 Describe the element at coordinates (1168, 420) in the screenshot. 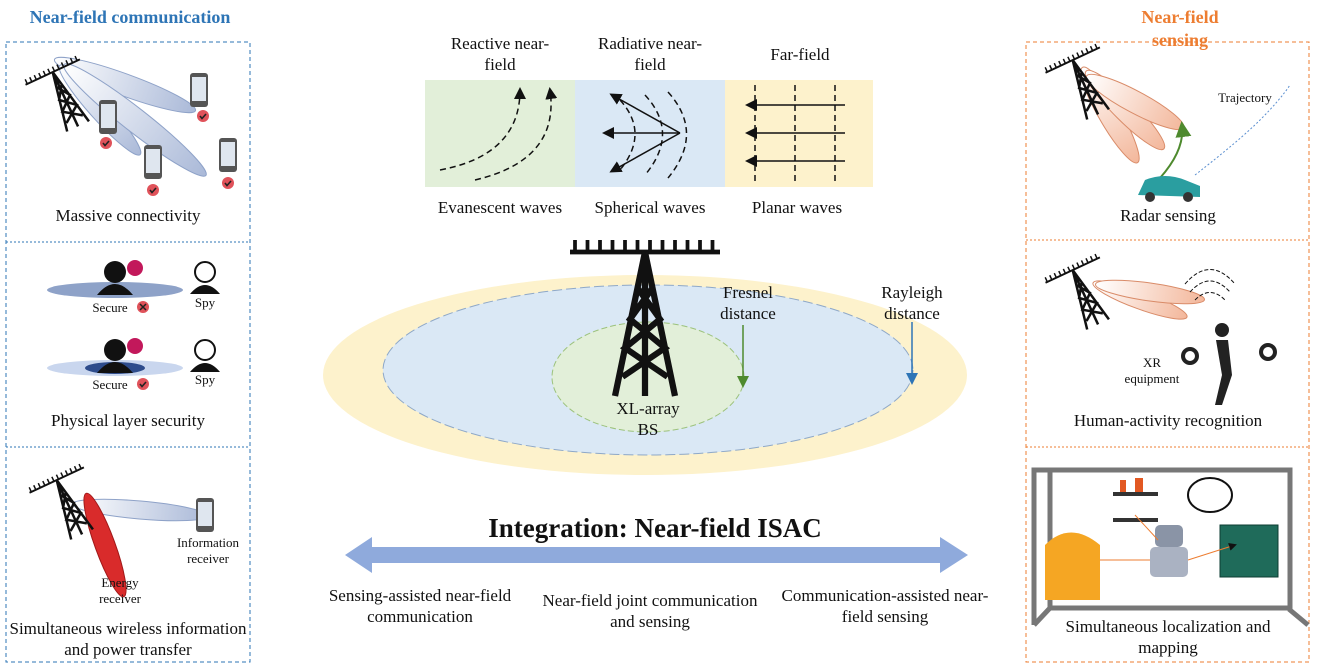

I see `panel-title: Human-activity recognition` at that location.